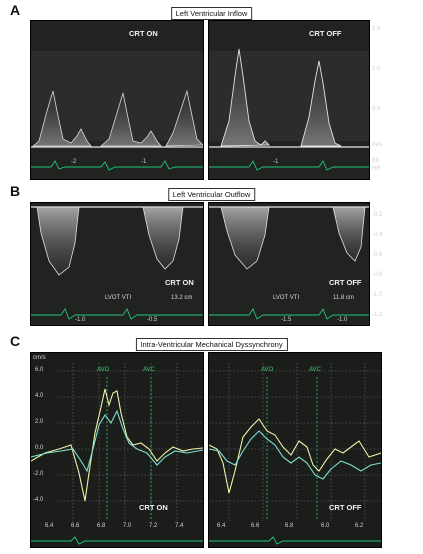  Describe the element at coordinates (289, 314) in the screenshot. I see `panel-b-right-ecg` at that location.